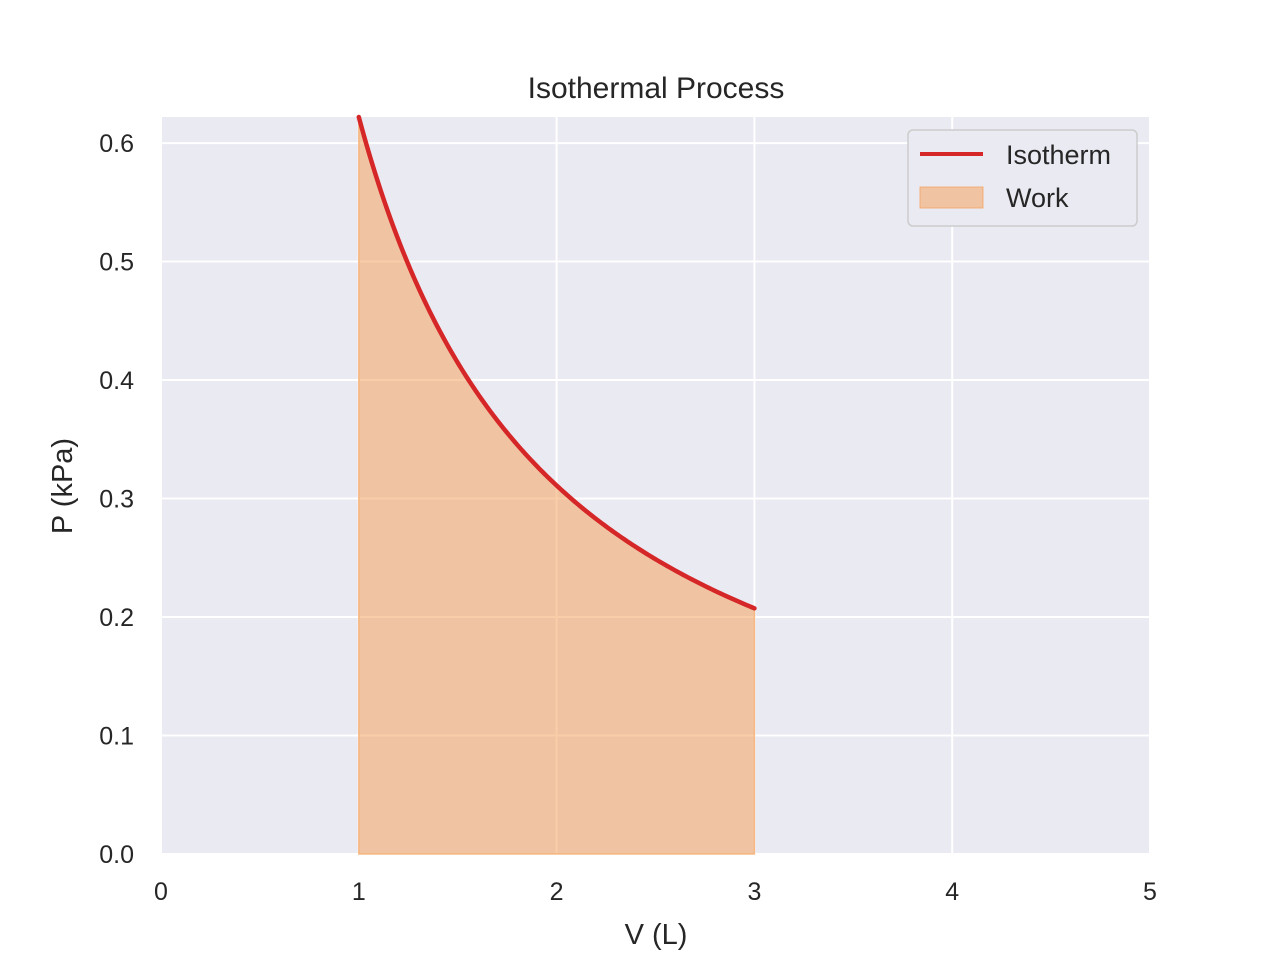  What do you see at coordinates (161, 892) in the screenshot?
I see `x-tick-label: 0` at bounding box center [161, 892].